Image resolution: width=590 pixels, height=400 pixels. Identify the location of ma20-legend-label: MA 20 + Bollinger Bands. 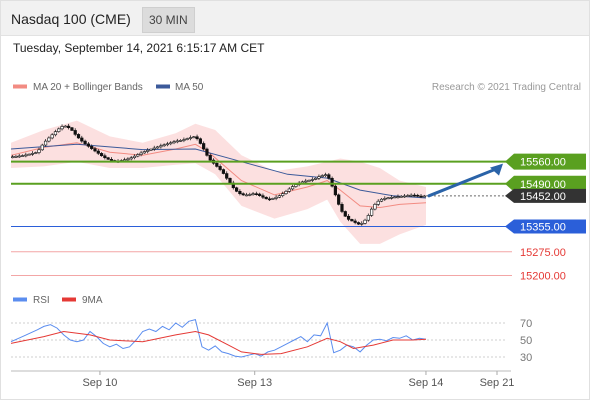
(88, 87).